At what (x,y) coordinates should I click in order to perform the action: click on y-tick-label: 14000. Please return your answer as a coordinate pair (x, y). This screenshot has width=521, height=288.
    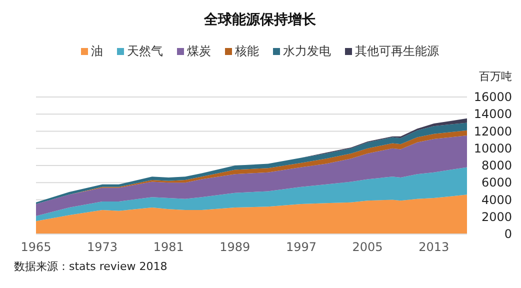
    Looking at the image, I should click on (493, 114).